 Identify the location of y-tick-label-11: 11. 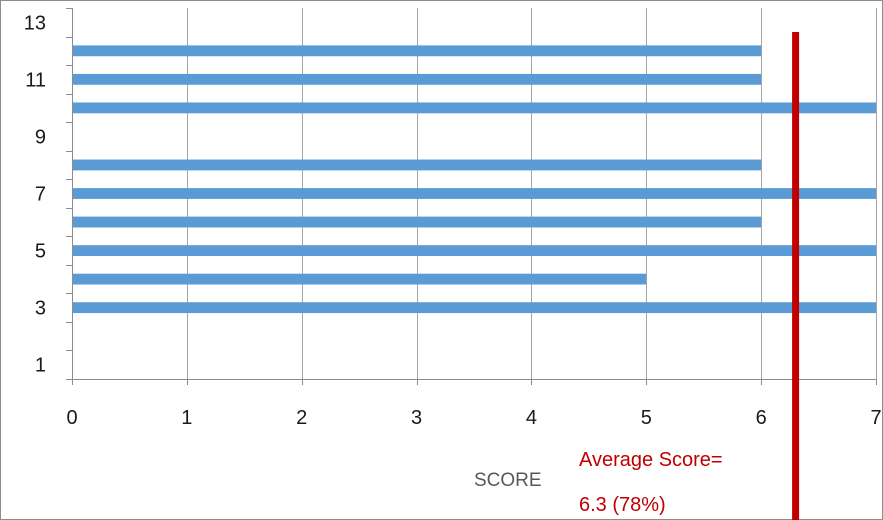
(35, 80).